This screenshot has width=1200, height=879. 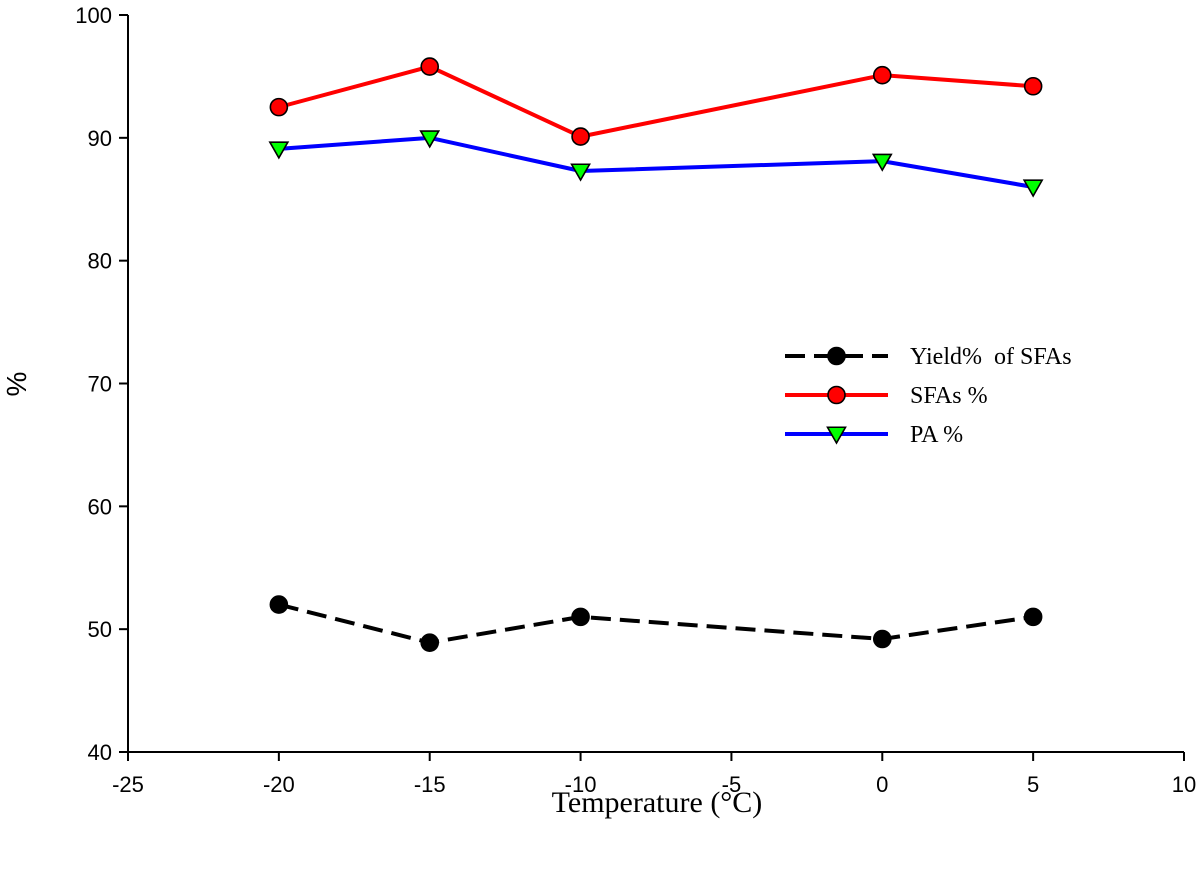 I want to click on y-tick-label: 60, so click(x=100, y=506).